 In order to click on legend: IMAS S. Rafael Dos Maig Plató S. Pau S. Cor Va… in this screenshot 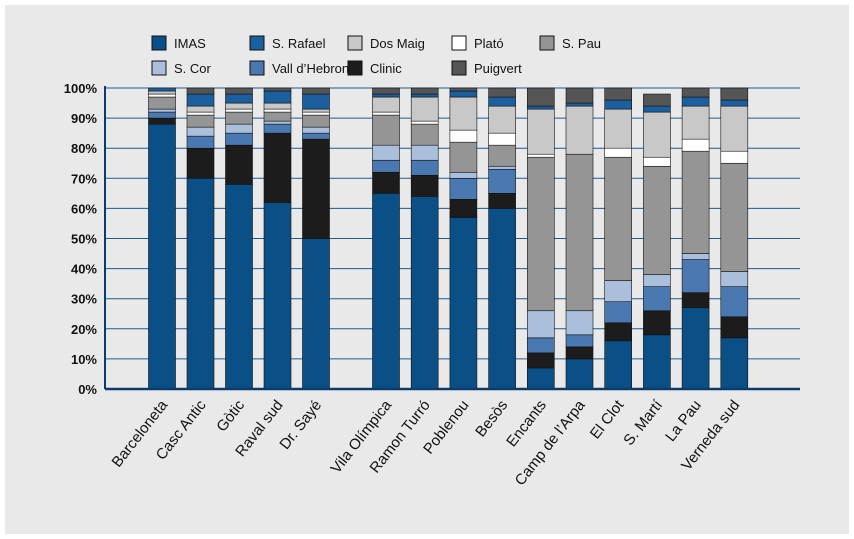, I will do `click(376, 55)`.